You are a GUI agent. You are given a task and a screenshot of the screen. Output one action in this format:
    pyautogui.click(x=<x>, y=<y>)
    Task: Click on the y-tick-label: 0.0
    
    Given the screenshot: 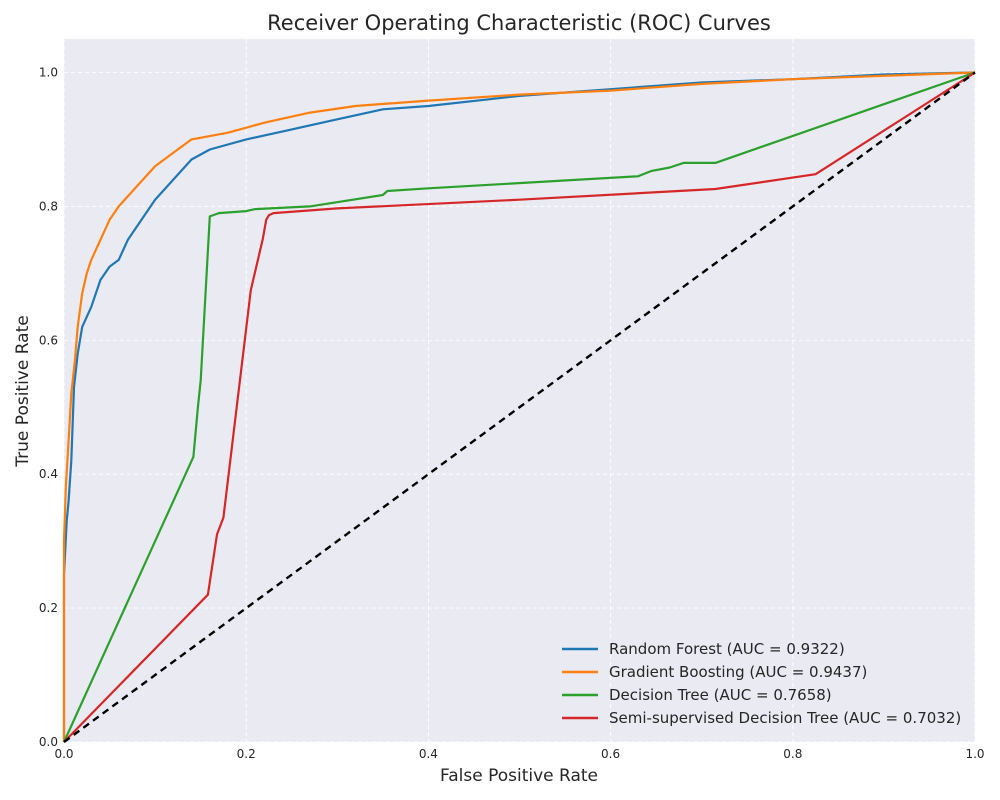 What is the action you would take?
    pyautogui.click(x=48, y=742)
    